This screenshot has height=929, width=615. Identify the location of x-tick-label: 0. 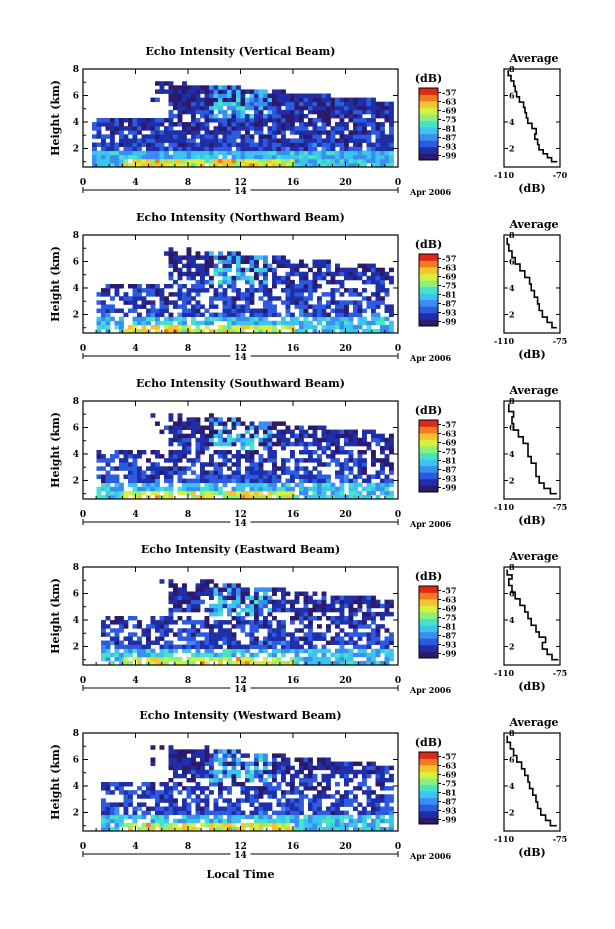
(398, 681).